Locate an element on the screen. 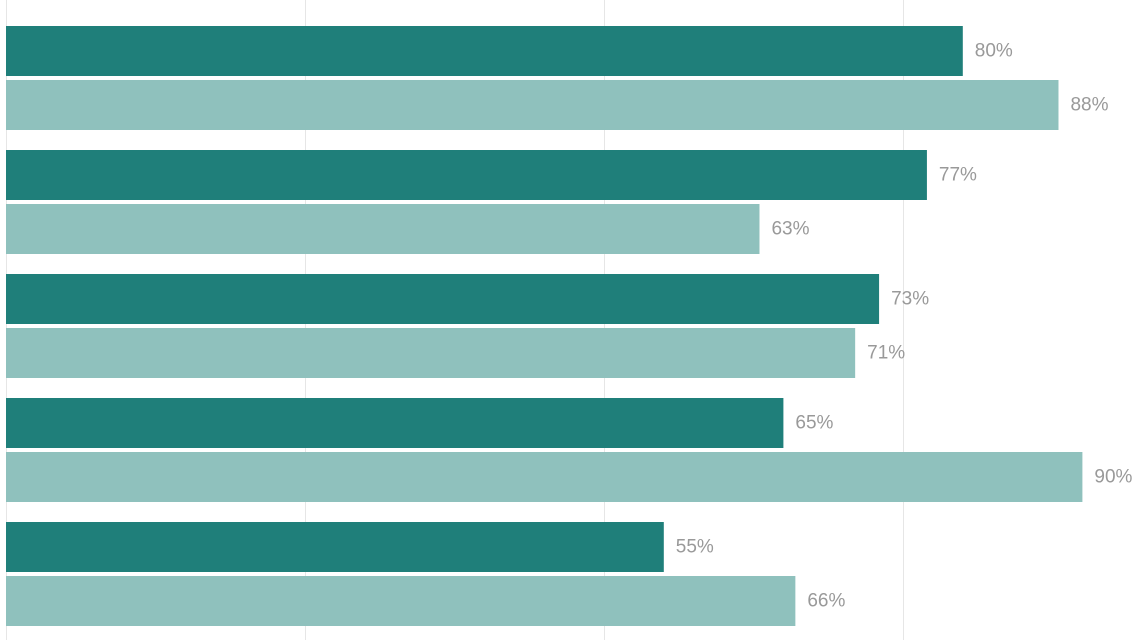 The image size is (1138, 640). data-label-group-5-series-2: 66% is located at coordinates (826, 601).